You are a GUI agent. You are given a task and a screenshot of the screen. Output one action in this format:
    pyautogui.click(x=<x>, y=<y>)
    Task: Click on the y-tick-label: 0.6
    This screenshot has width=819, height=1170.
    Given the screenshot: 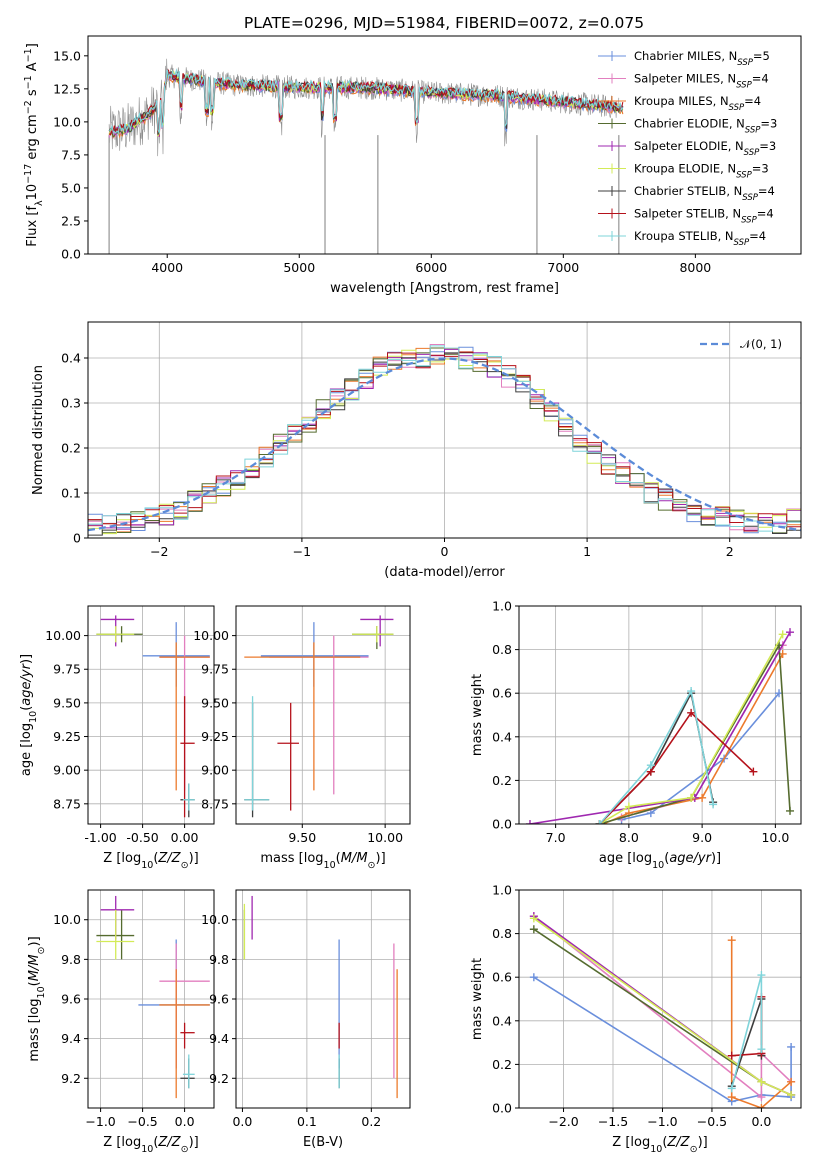 What is the action you would take?
    pyautogui.click(x=502, y=693)
    